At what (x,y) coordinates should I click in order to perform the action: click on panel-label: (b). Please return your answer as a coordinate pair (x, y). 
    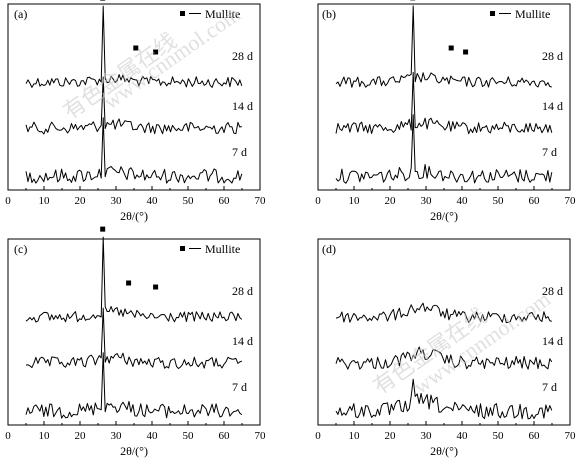
    Looking at the image, I should click on (329, 14).